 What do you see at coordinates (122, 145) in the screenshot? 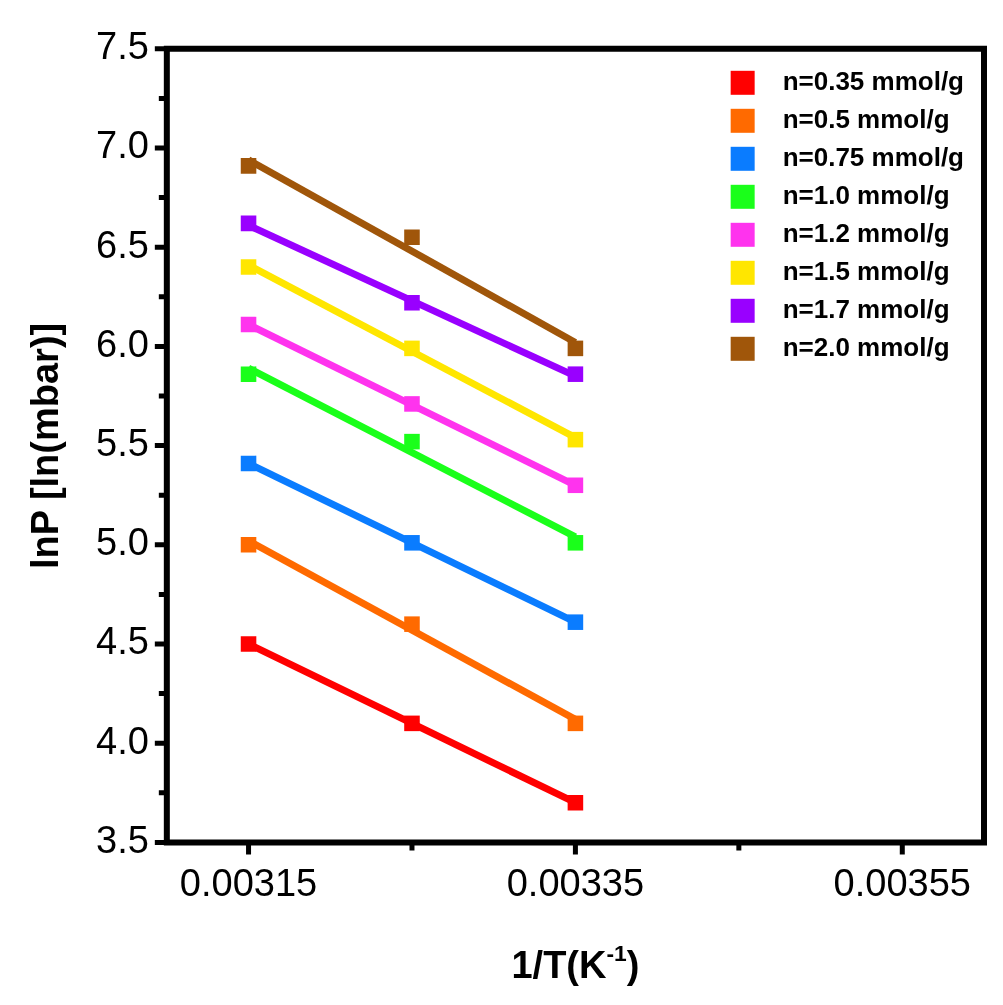
I see `y-tick-label: 7.0` at bounding box center [122, 145].